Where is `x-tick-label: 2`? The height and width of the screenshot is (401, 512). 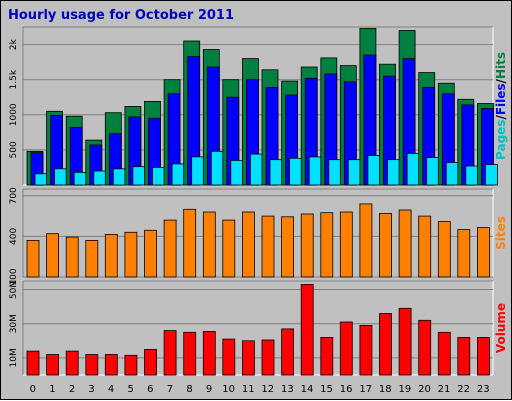 x-tick-label: 2 is located at coordinates (72, 389).